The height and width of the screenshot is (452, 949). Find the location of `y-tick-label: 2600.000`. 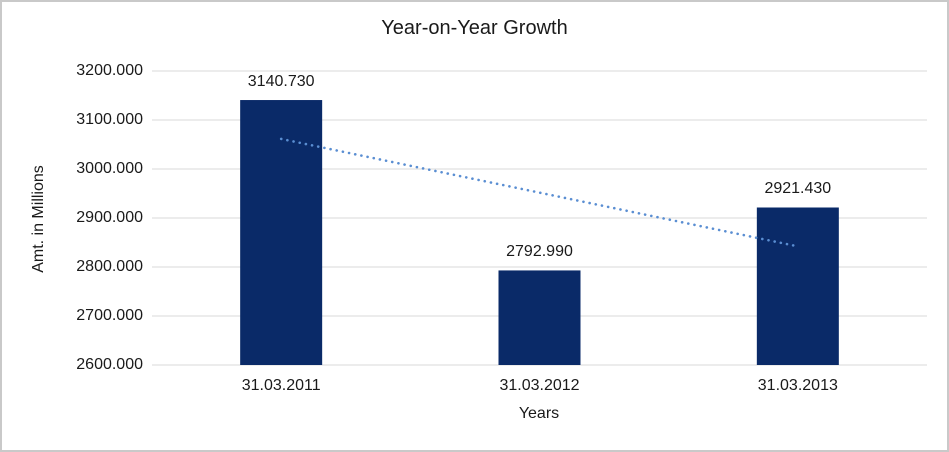

y-tick-label: 2600.000 is located at coordinates (109, 364).